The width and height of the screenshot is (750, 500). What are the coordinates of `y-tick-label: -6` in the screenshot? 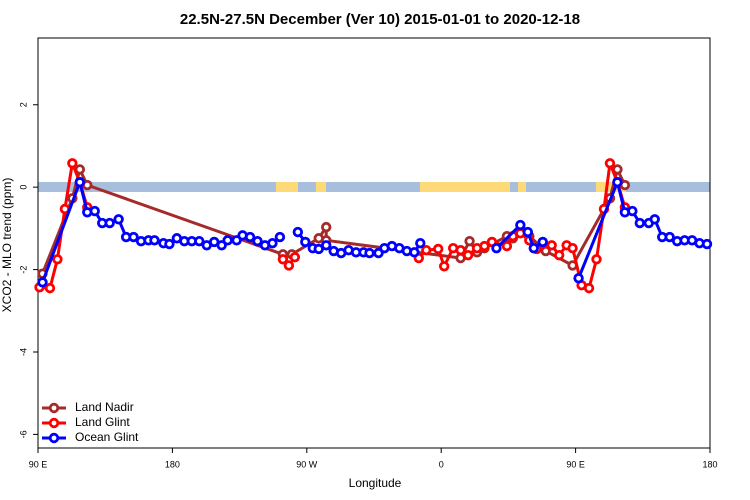 It's located at (23, 434).